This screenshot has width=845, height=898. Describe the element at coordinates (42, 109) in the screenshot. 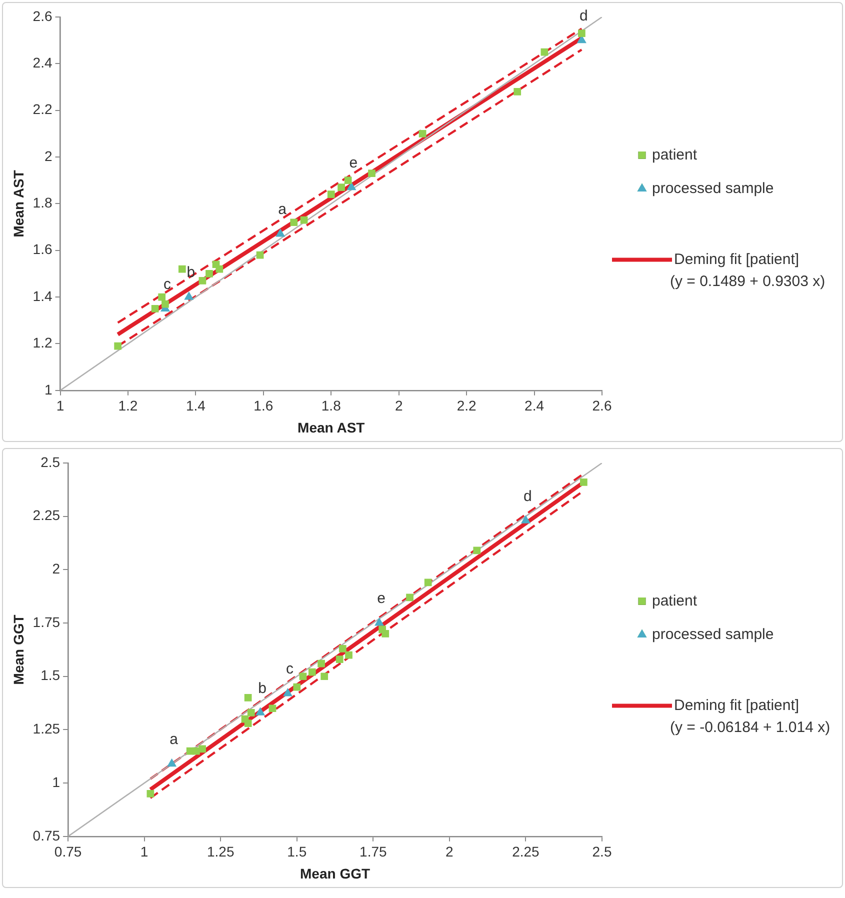

I see `y-tick-label: 2.2` at that location.